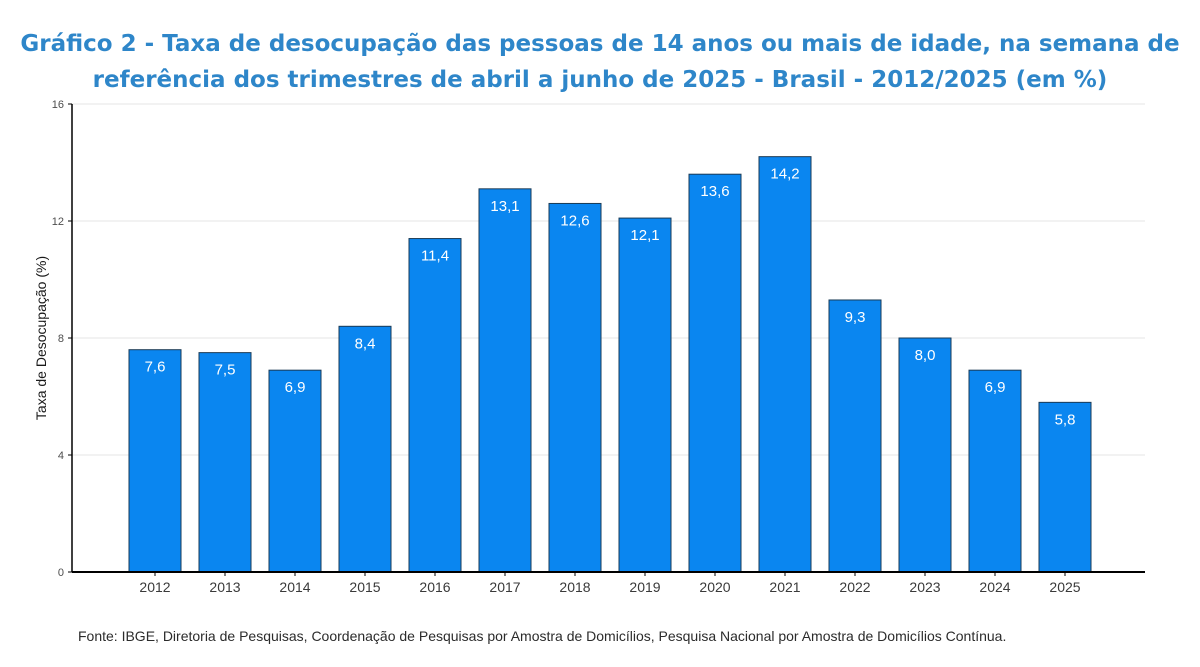 This screenshot has height=667, width=1200. Describe the element at coordinates (155, 367) in the screenshot. I see `bar-value-label: 7,6` at that location.